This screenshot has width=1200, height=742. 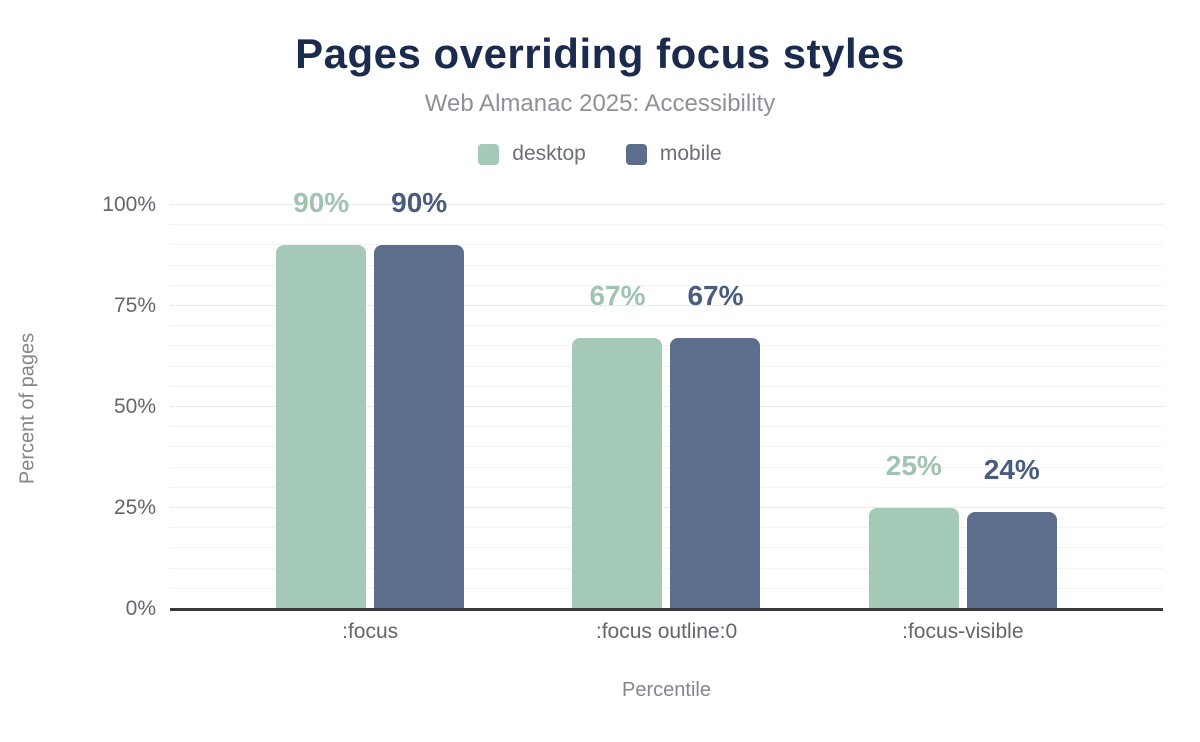 I want to click on legend-swatch-mobile, so click(x=636, y=154).